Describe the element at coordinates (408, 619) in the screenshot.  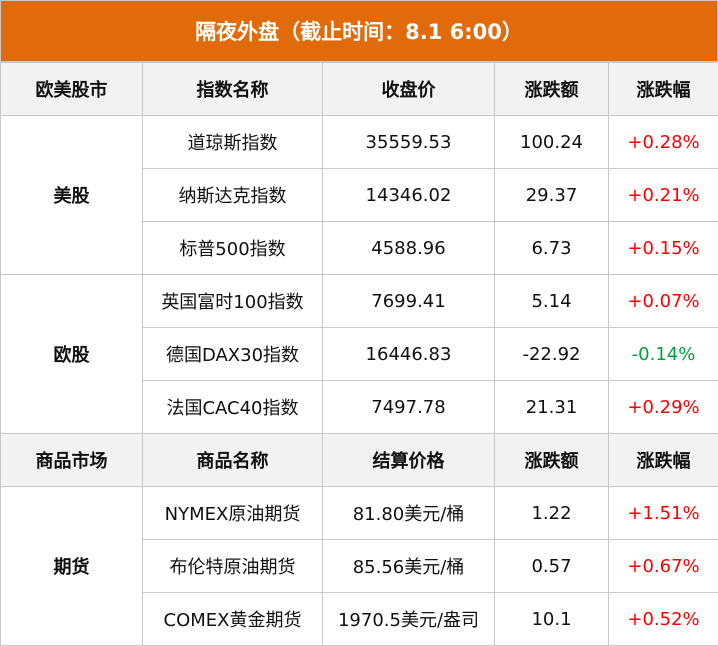
I see `price-cell: 1970.5美元/盎司` at that location.